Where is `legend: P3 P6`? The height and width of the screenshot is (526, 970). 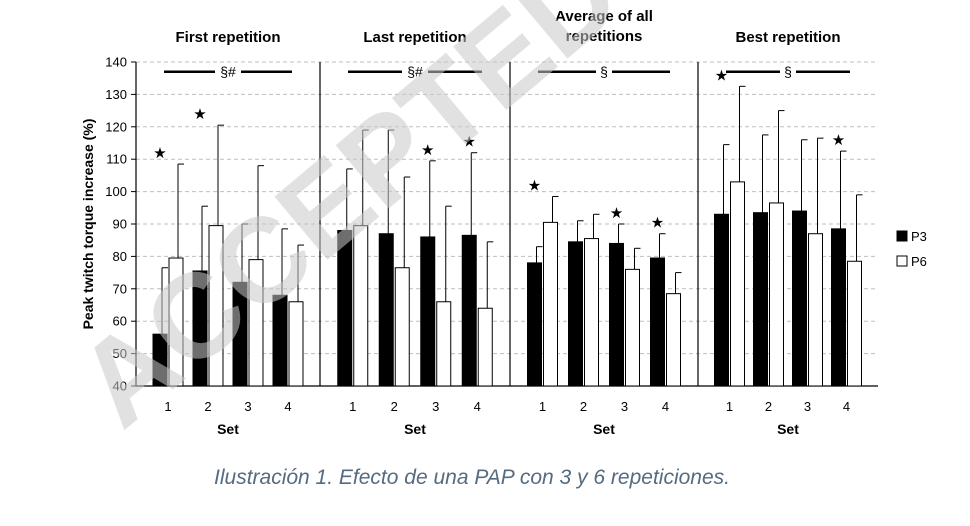 legend: P3 P6 is located at coordinates (911, 249).